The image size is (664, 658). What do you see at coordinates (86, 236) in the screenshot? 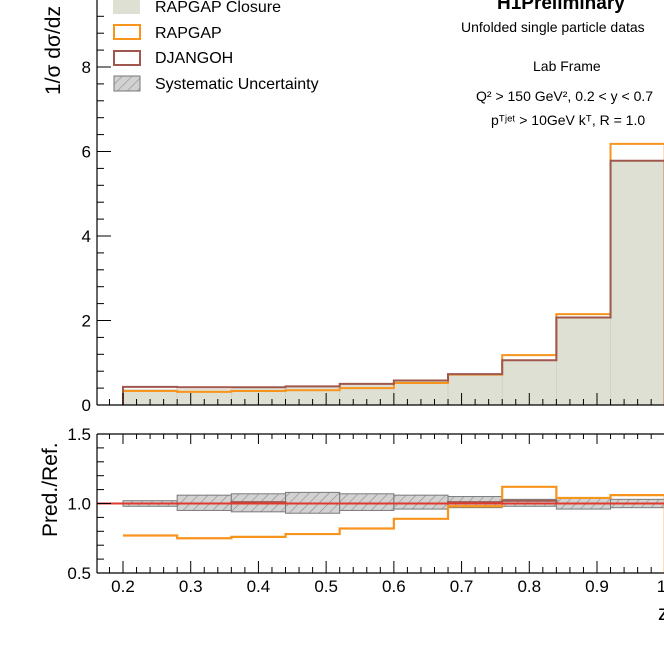
I see `main-y-tick-label: 4` at bounding box center [86, 236].